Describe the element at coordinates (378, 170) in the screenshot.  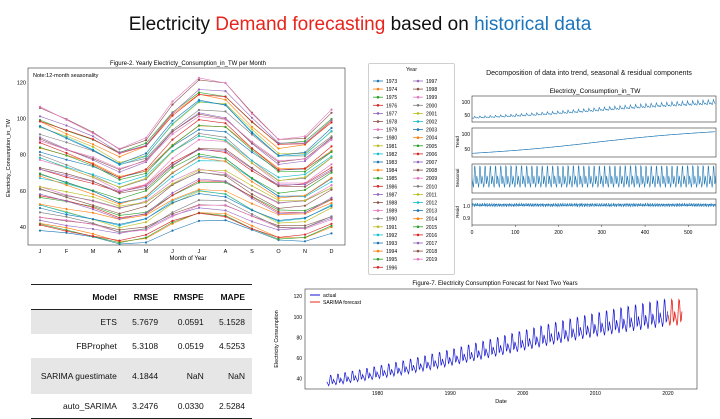
I see `legend-marker-1984` at that location.